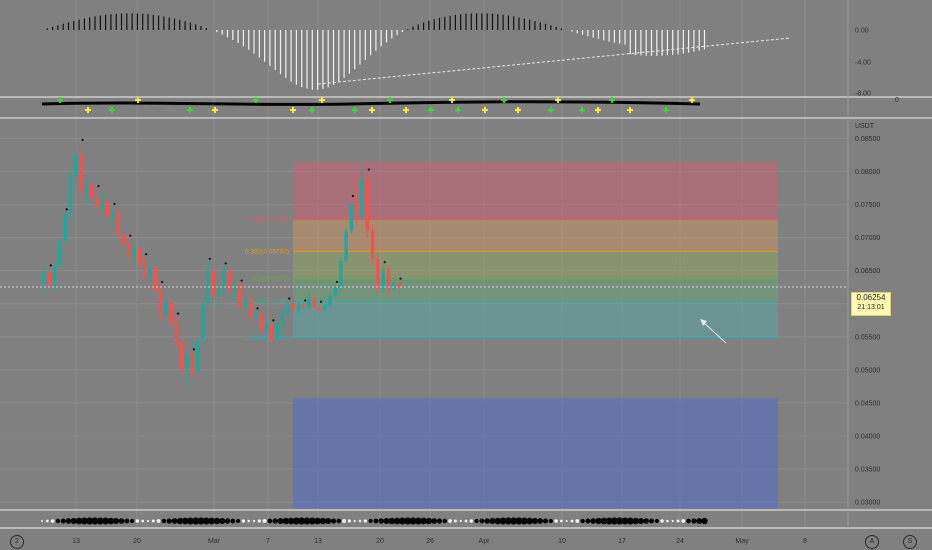 The height and width of the screenshot is (550, 932). What do you see at coordinates (910, 542) in the screenshot?
I see `settings-button: S` at bounding box center [910, 542].